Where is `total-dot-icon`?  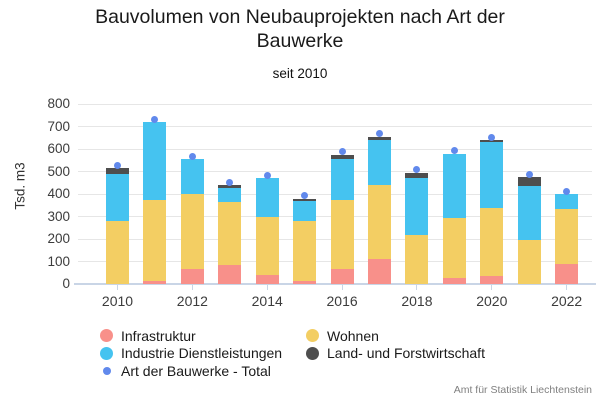
total-dot-icon is located at coordinates (106, 371).